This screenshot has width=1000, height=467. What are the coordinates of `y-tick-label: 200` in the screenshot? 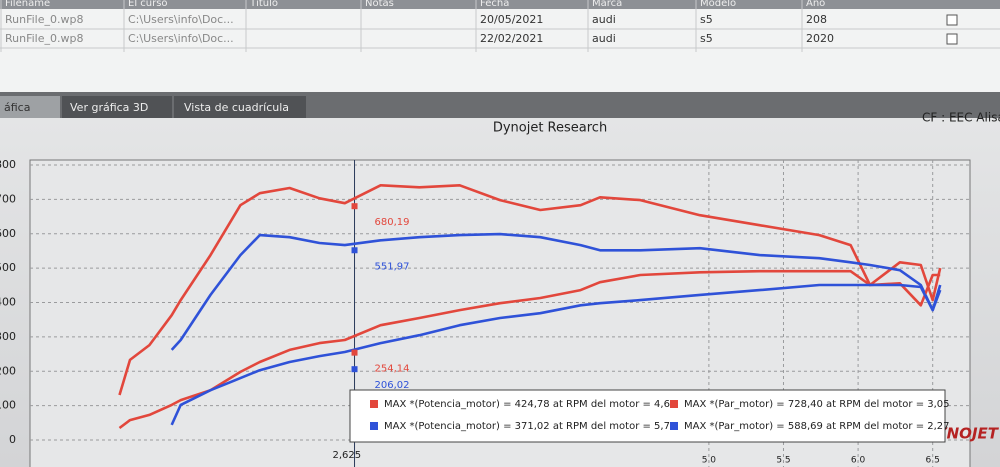 It's located at (8, 370).